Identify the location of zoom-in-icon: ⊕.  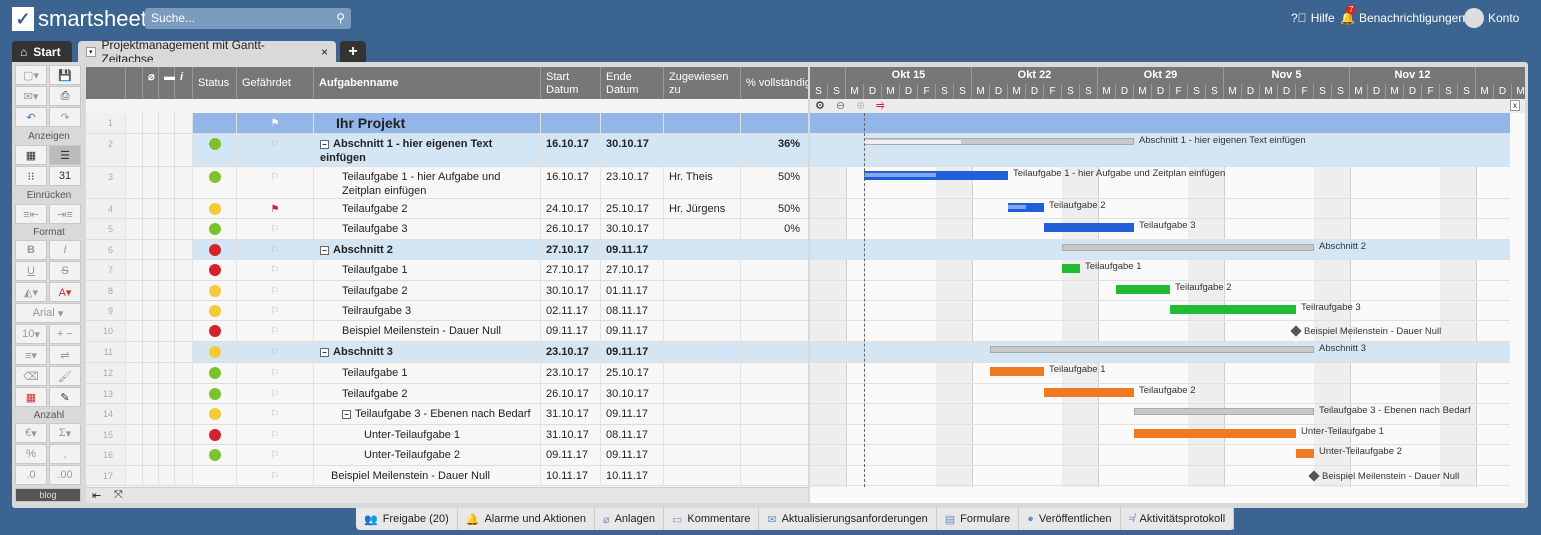
(861, 106).